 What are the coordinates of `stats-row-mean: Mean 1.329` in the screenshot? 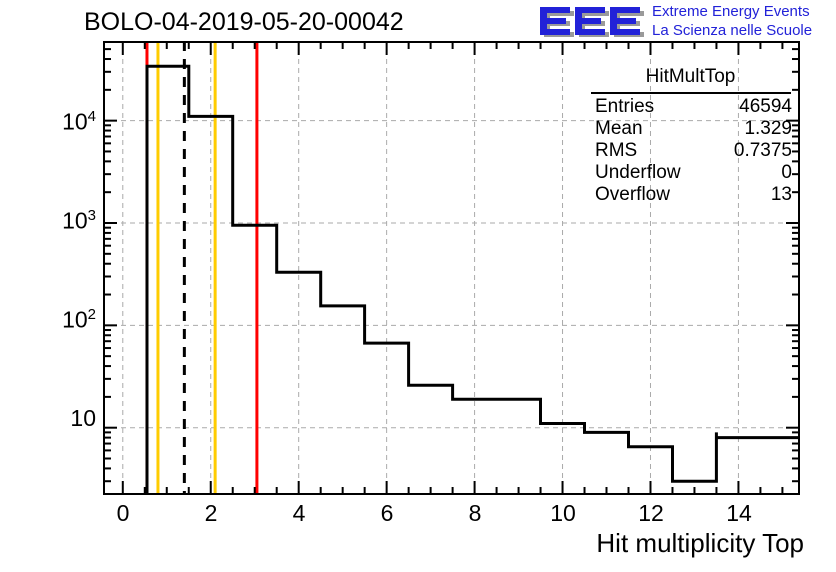 It's located at (690, 129).